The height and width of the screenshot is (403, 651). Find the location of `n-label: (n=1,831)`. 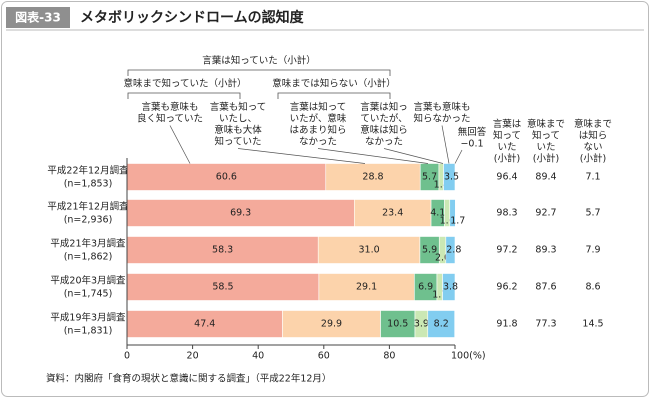

n-label: (n=1,831) is located at coordinates (88, 331).